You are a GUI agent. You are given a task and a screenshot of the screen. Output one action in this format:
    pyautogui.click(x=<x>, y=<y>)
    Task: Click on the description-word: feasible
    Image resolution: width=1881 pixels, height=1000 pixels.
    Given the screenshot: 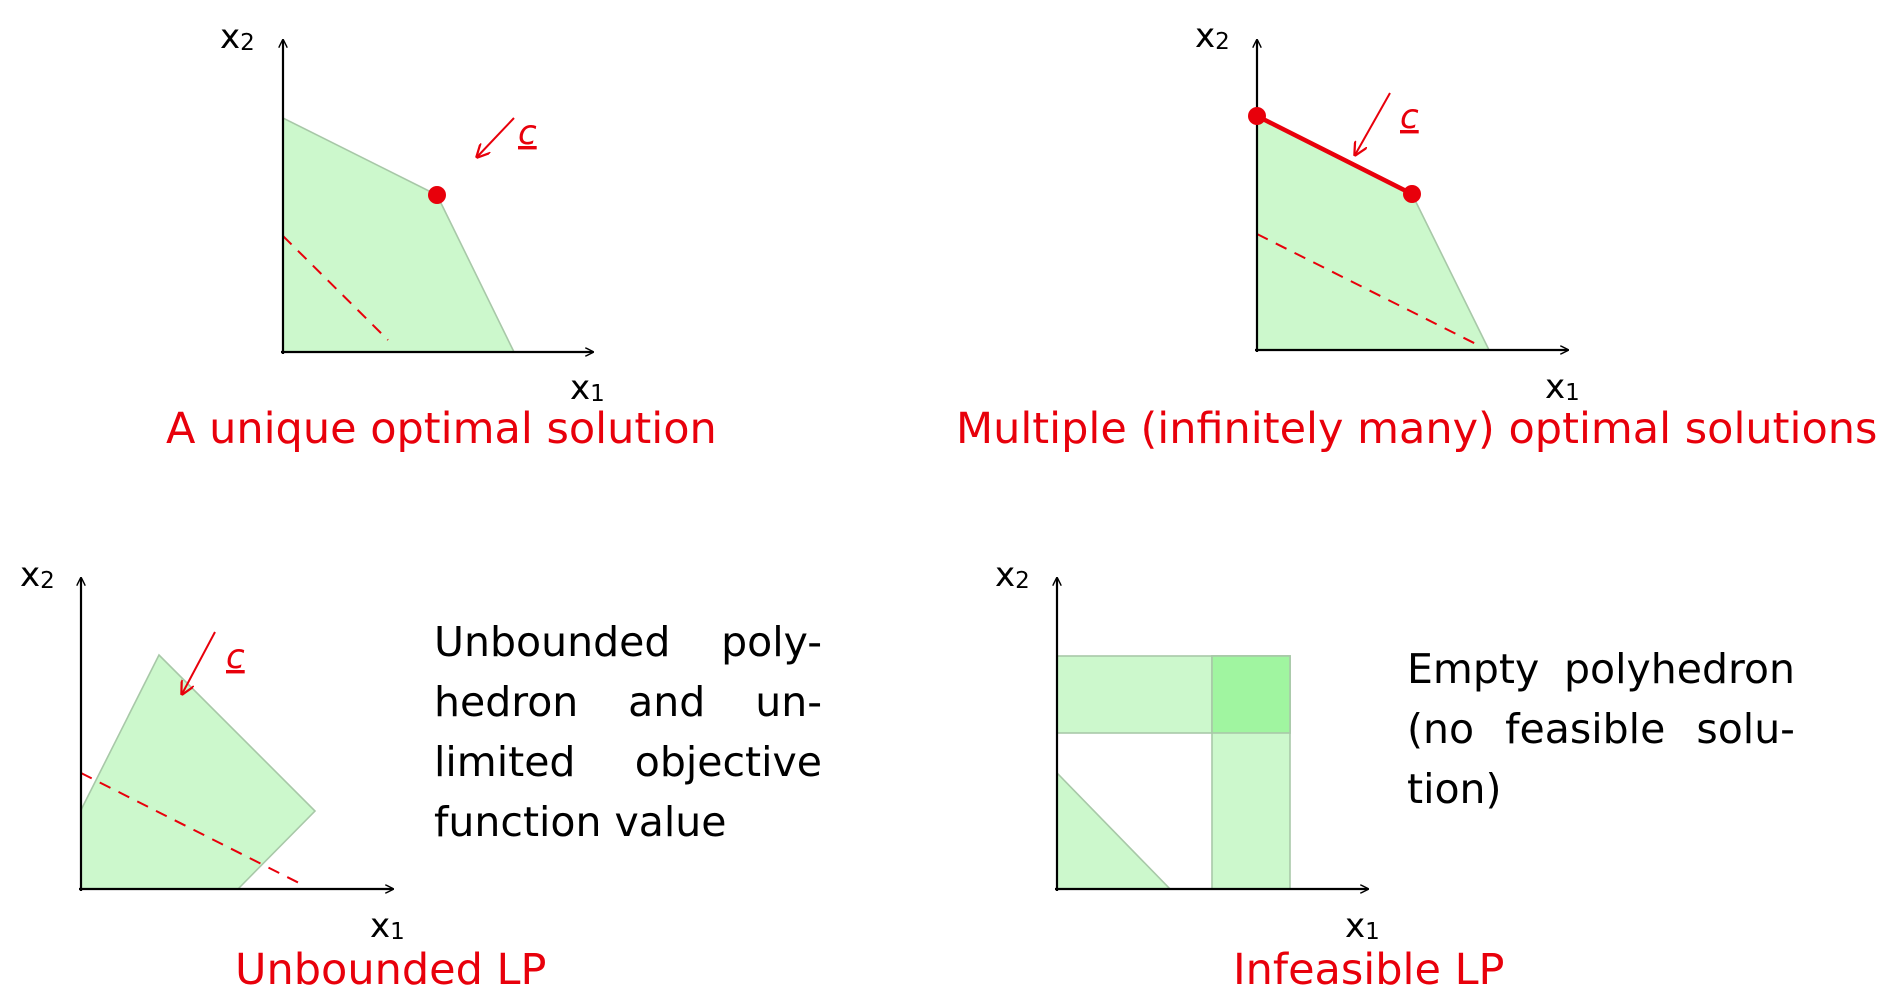 What is the action you would take?
    pyautogui.click(x=1585, y=729)
    